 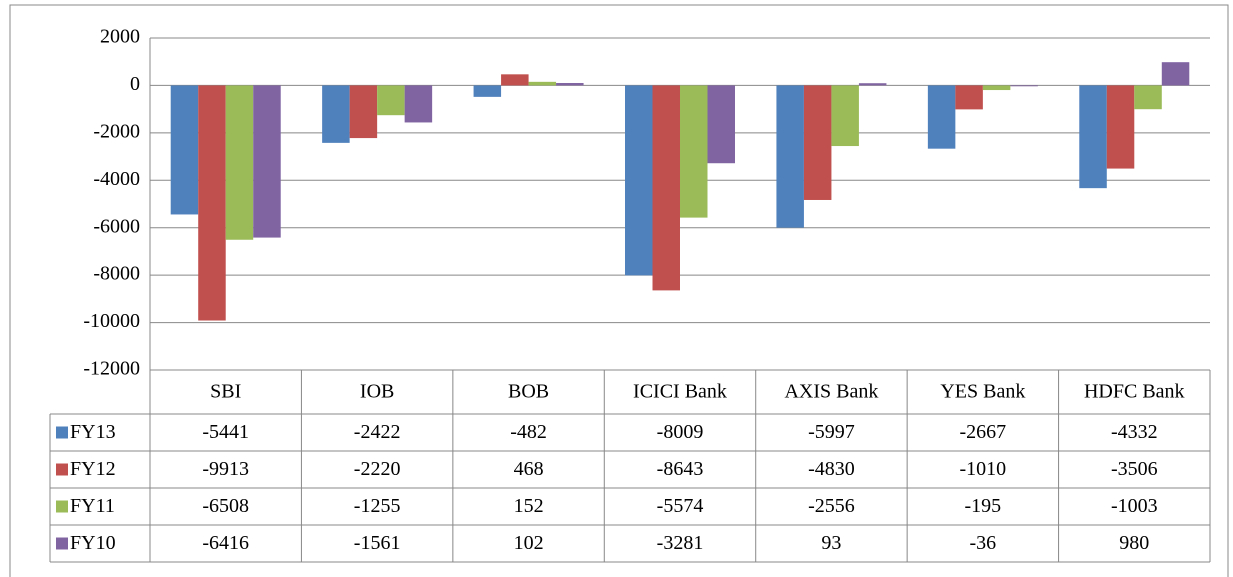 What do you see at coordinates (93, 543) in the screenshot?
I see `legend-label: FY10` at bounding box center [93, 543].